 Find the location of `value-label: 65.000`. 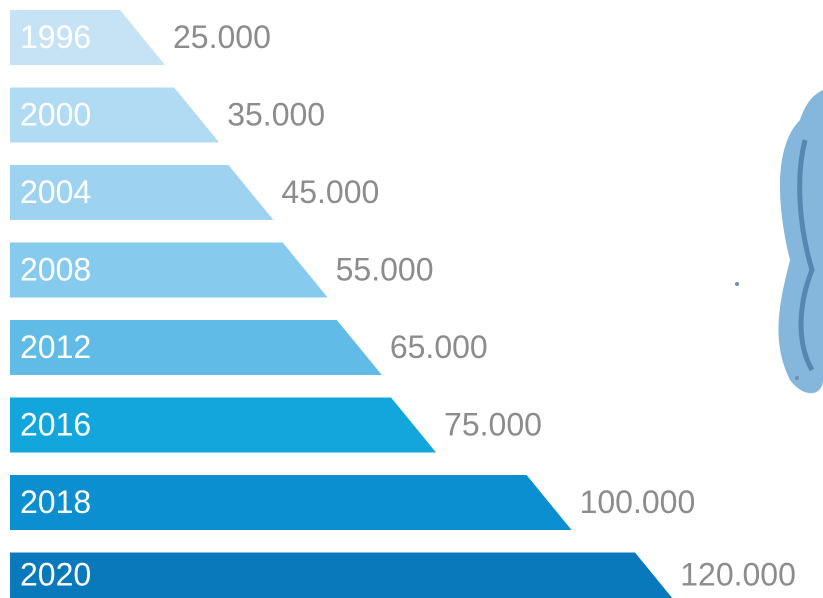

value-label: 65.000 is located at coordinates (439, 347).